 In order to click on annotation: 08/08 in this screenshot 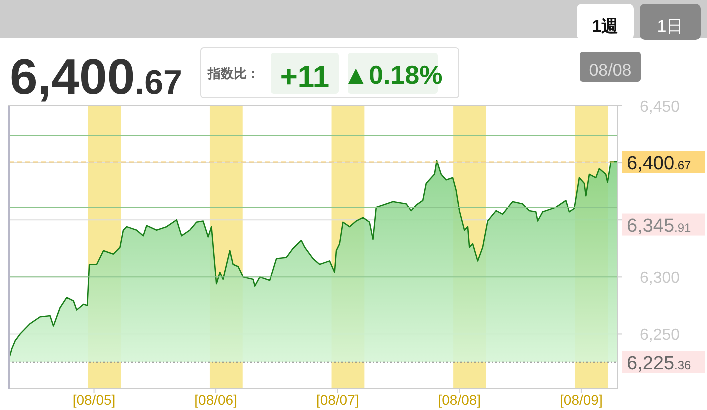, I will do `click(610, 70)`.